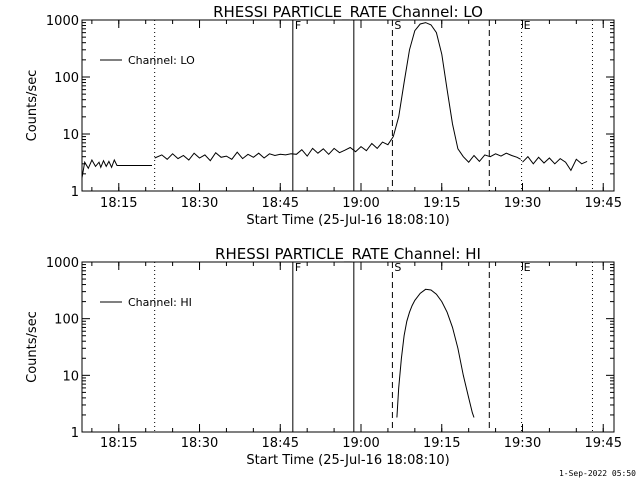 The width and height of the screenshot is (640, 480). Describe the element at coordinates (160, 302) in the screenshot. I see `legend-label: Channel: HI` at that location.